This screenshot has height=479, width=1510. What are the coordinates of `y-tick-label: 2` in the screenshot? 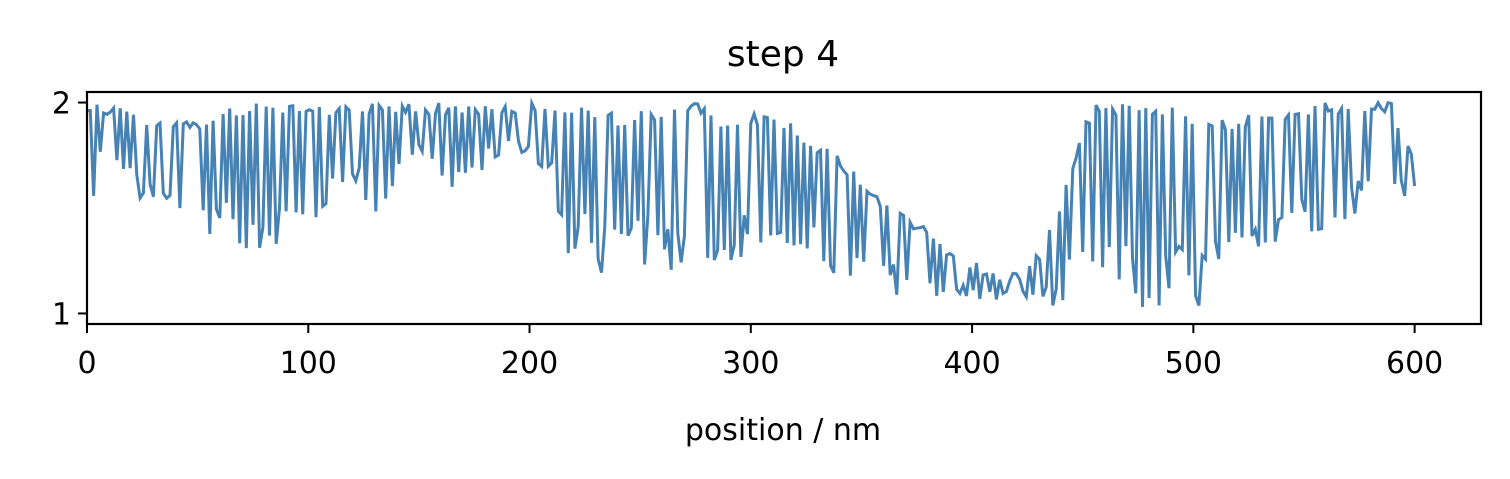 It's located at (61, 104).